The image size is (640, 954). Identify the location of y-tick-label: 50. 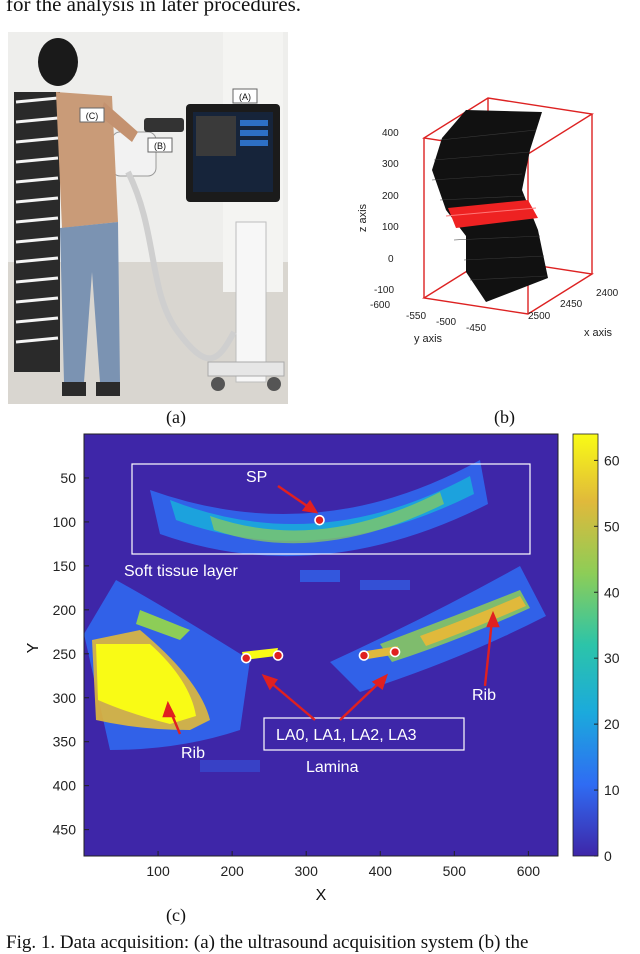
(68, 478).